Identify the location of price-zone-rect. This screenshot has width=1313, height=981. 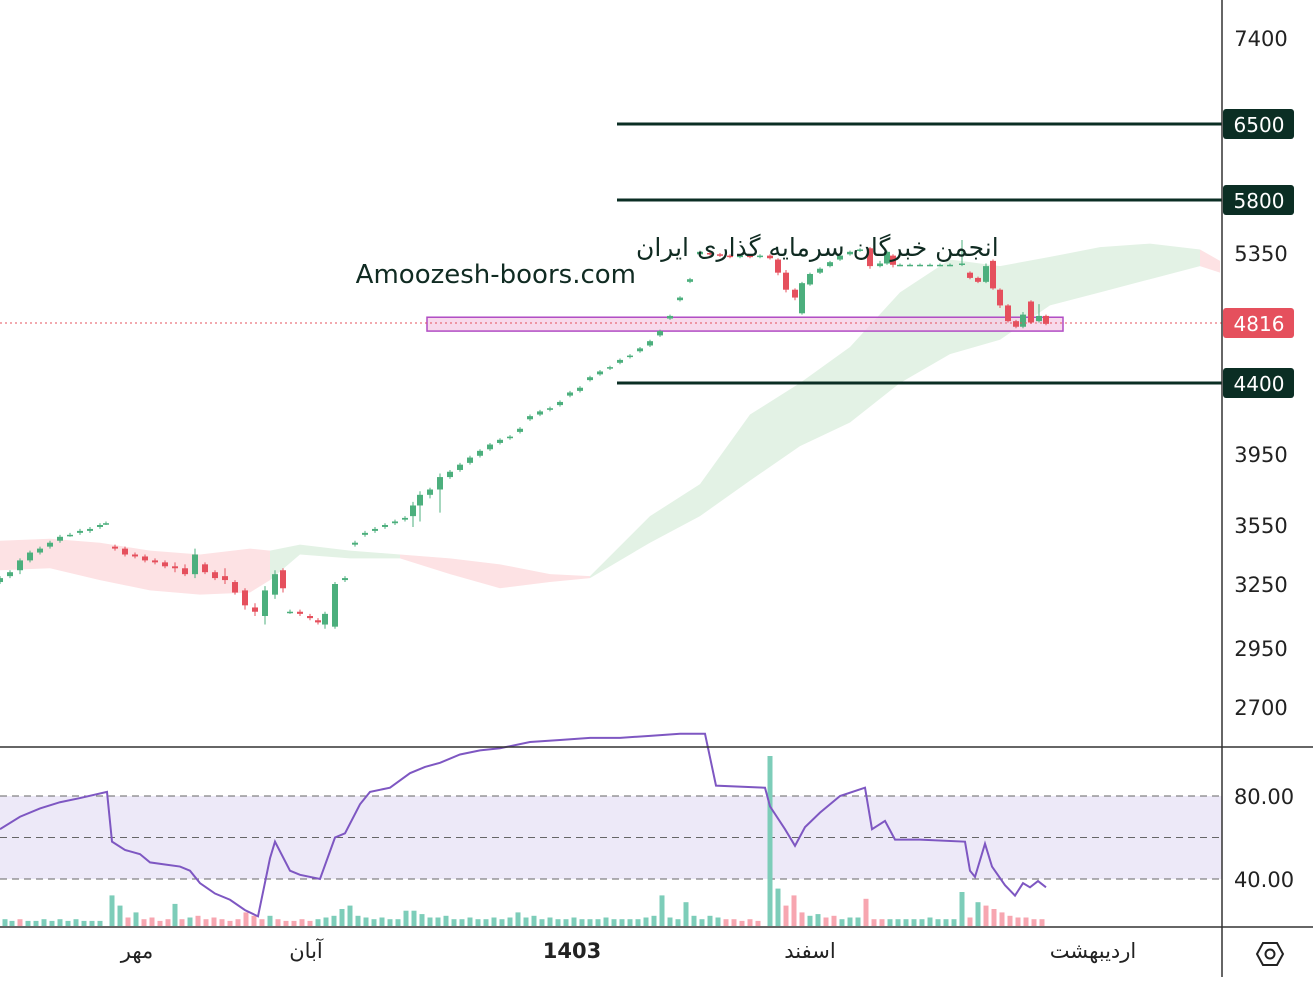
(745, 324).